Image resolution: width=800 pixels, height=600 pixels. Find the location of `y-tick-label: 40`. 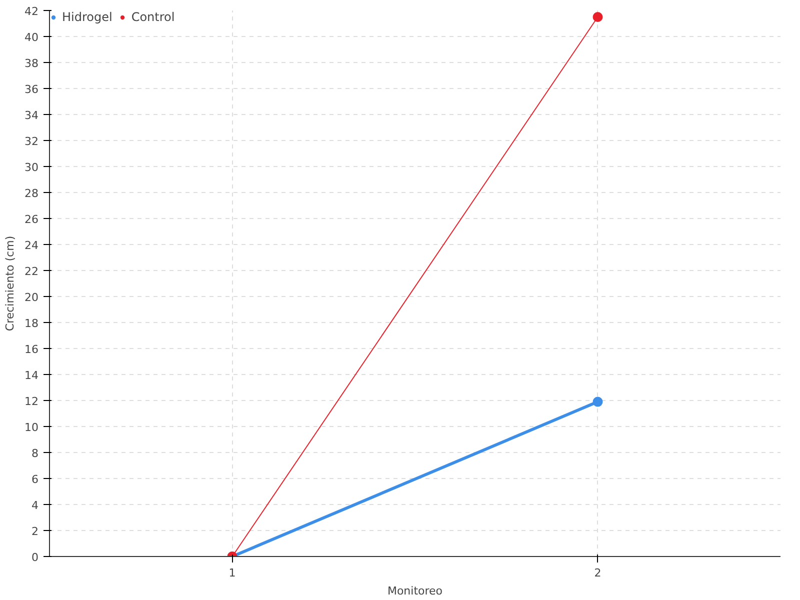

y-tick-label: 40 is located at coordinates (31, 37).